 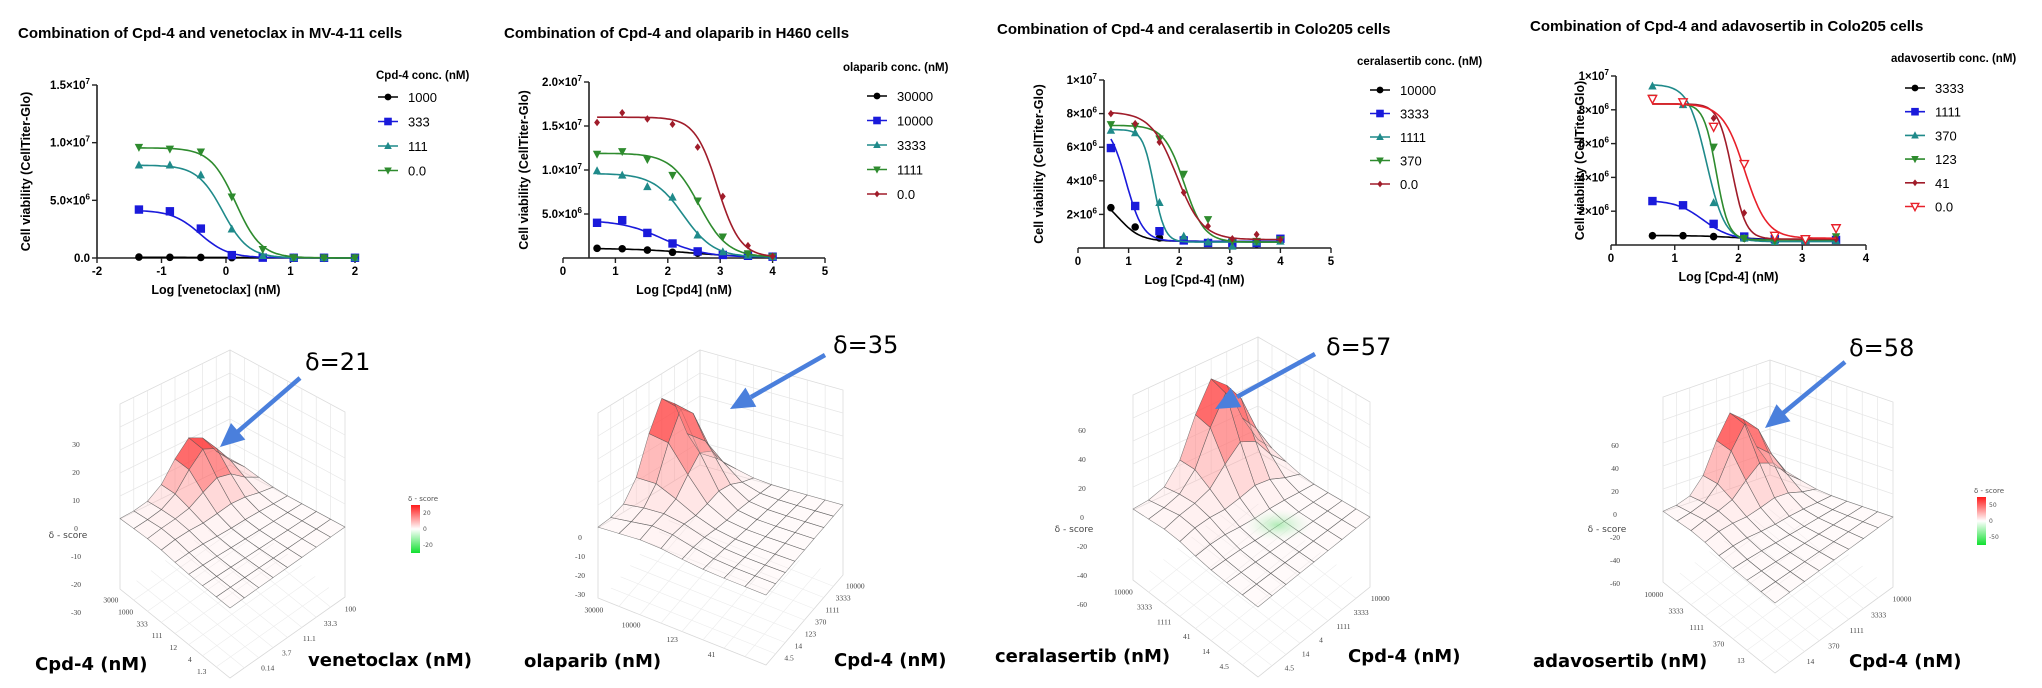 I want to click on y-tick-label: 1×10⁷, so click(x=1082, y=79).